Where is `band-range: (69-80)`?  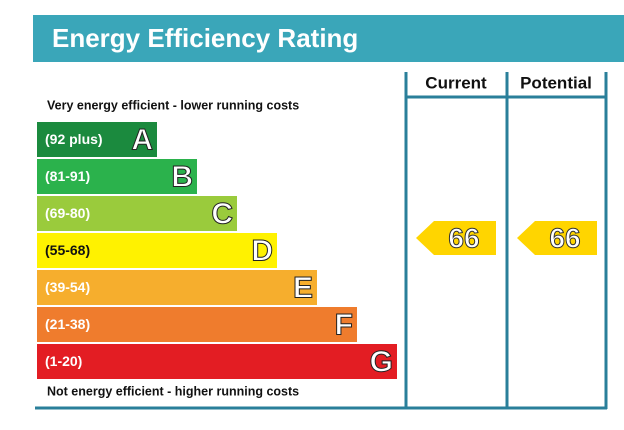
band-range: (69-80) is located at coordinates (67, 213).